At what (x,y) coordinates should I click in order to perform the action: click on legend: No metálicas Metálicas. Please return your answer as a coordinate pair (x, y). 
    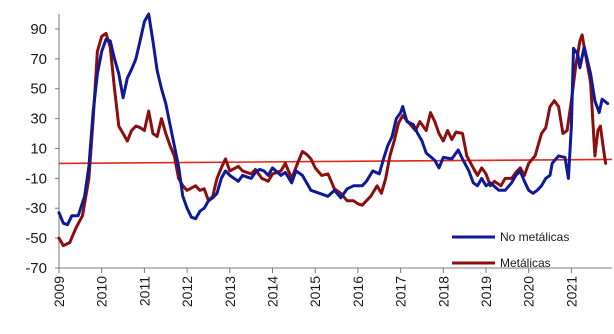
    Looking at the image, I should click on (510, 250).